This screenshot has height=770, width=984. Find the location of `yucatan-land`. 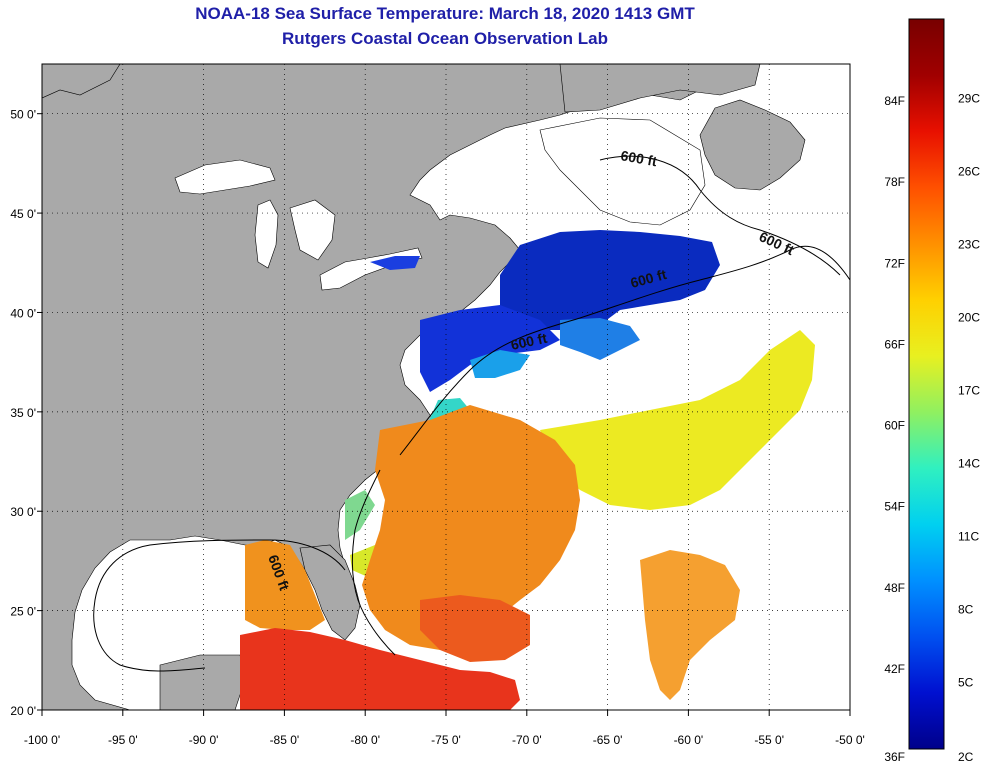

yucatan-land is located at coordinates (202, 682).